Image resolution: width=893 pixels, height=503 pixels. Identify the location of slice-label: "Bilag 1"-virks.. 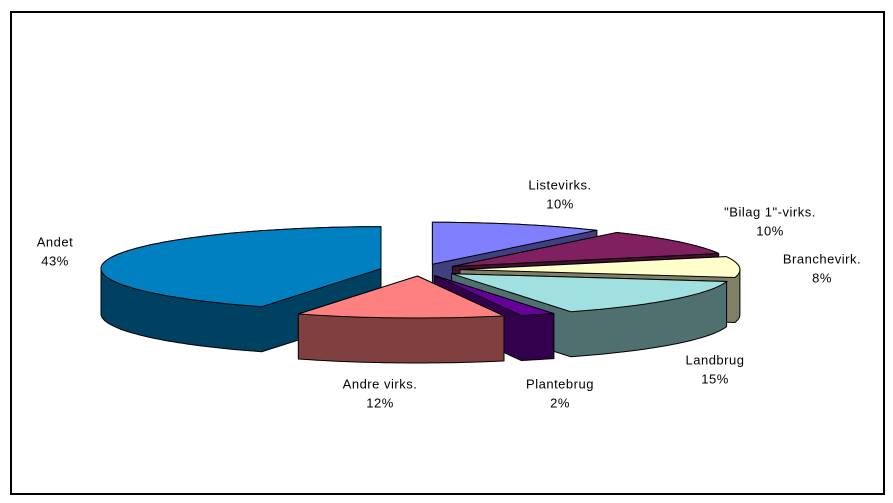
(770, 211).